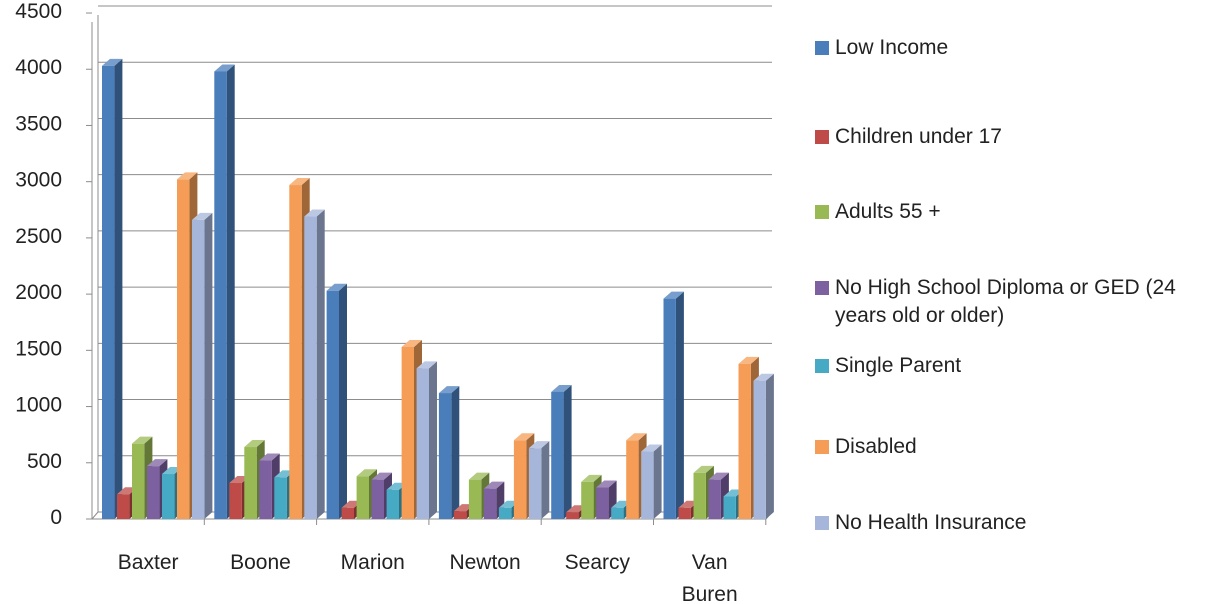 This screenshot has height=604, width=1227. Describe the element at coordinates (95, 515) in the screenshot. I see `floor-edge-left` at that location.